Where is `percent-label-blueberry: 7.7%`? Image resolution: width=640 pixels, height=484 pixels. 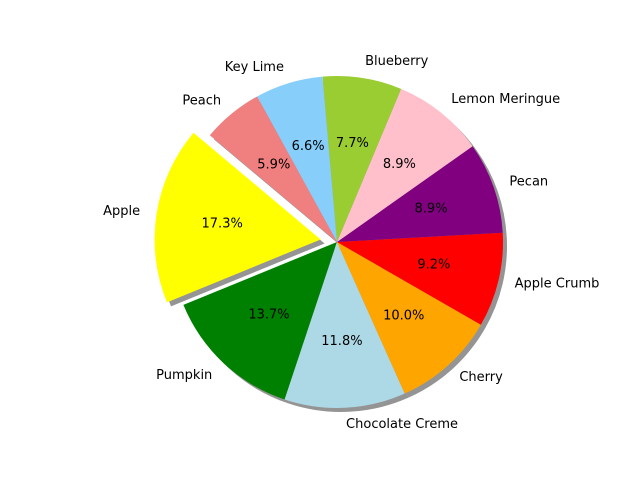
percent-label-blueberry: 7.7% is located at coordinates (352, 143).